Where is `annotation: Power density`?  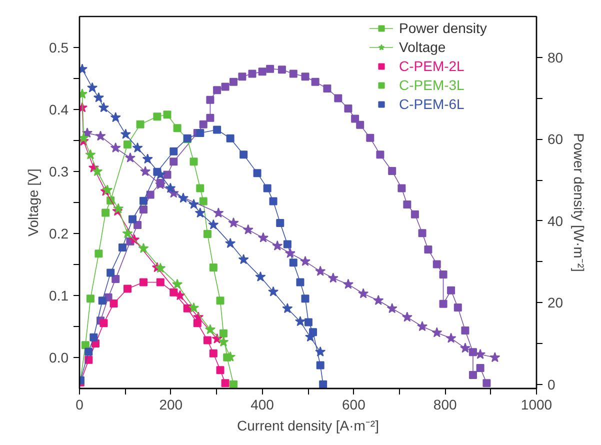 annotation: Power density is located at coordinates (443, 28).